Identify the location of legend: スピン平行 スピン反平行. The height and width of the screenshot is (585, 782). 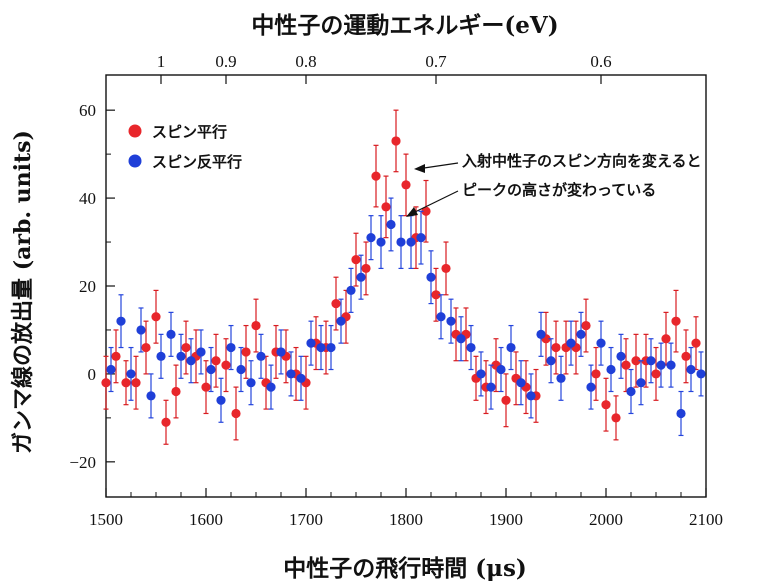
(185, 147).